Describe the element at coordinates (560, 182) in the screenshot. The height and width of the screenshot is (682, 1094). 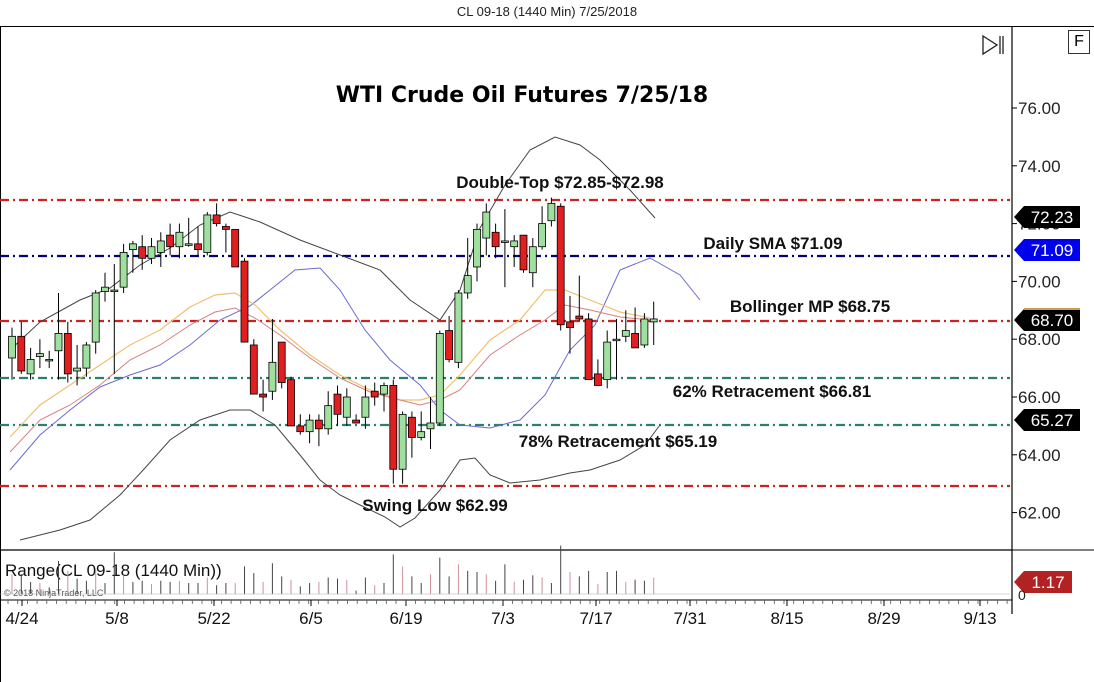
I see `chart-annotation: Double-Top $72.85-$72.98` at that location.